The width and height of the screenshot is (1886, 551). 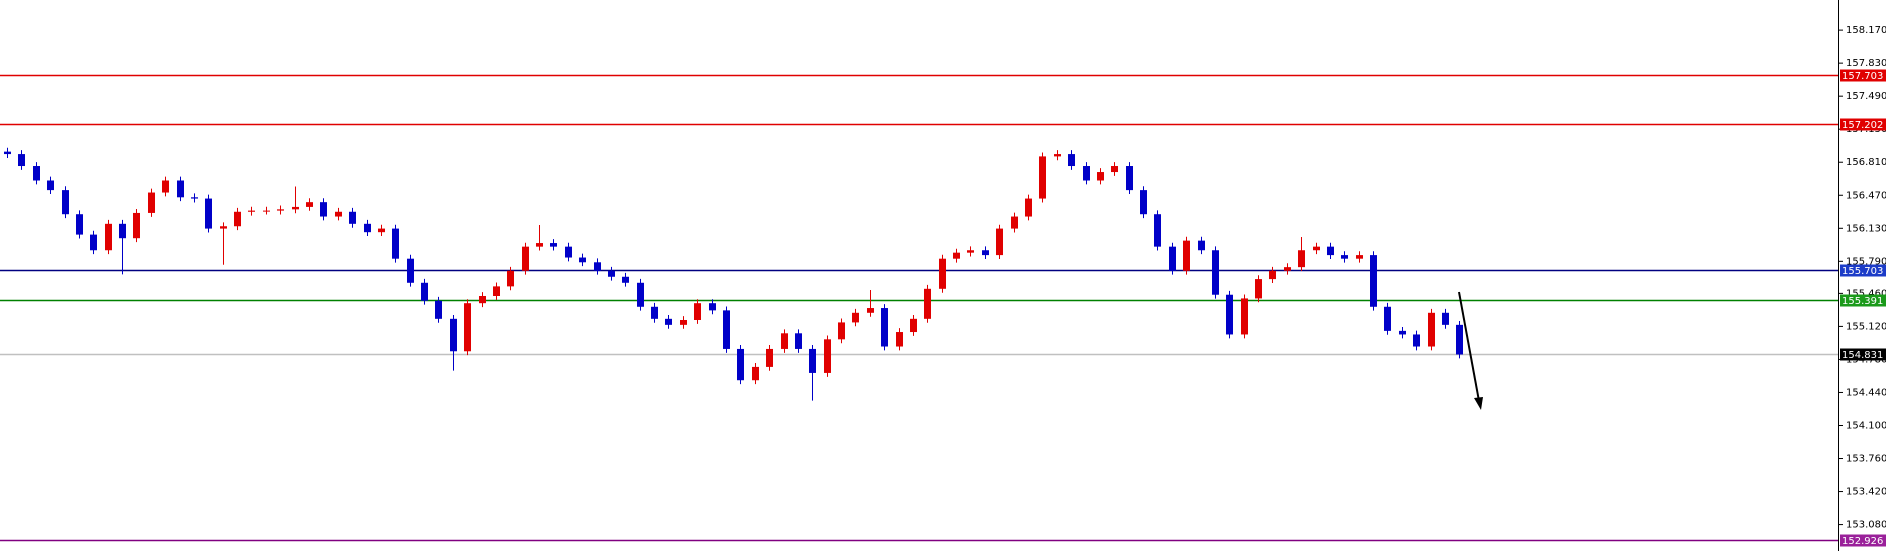 I want to click on y-tick-label: 153.760, so click(x=1866, y=459).